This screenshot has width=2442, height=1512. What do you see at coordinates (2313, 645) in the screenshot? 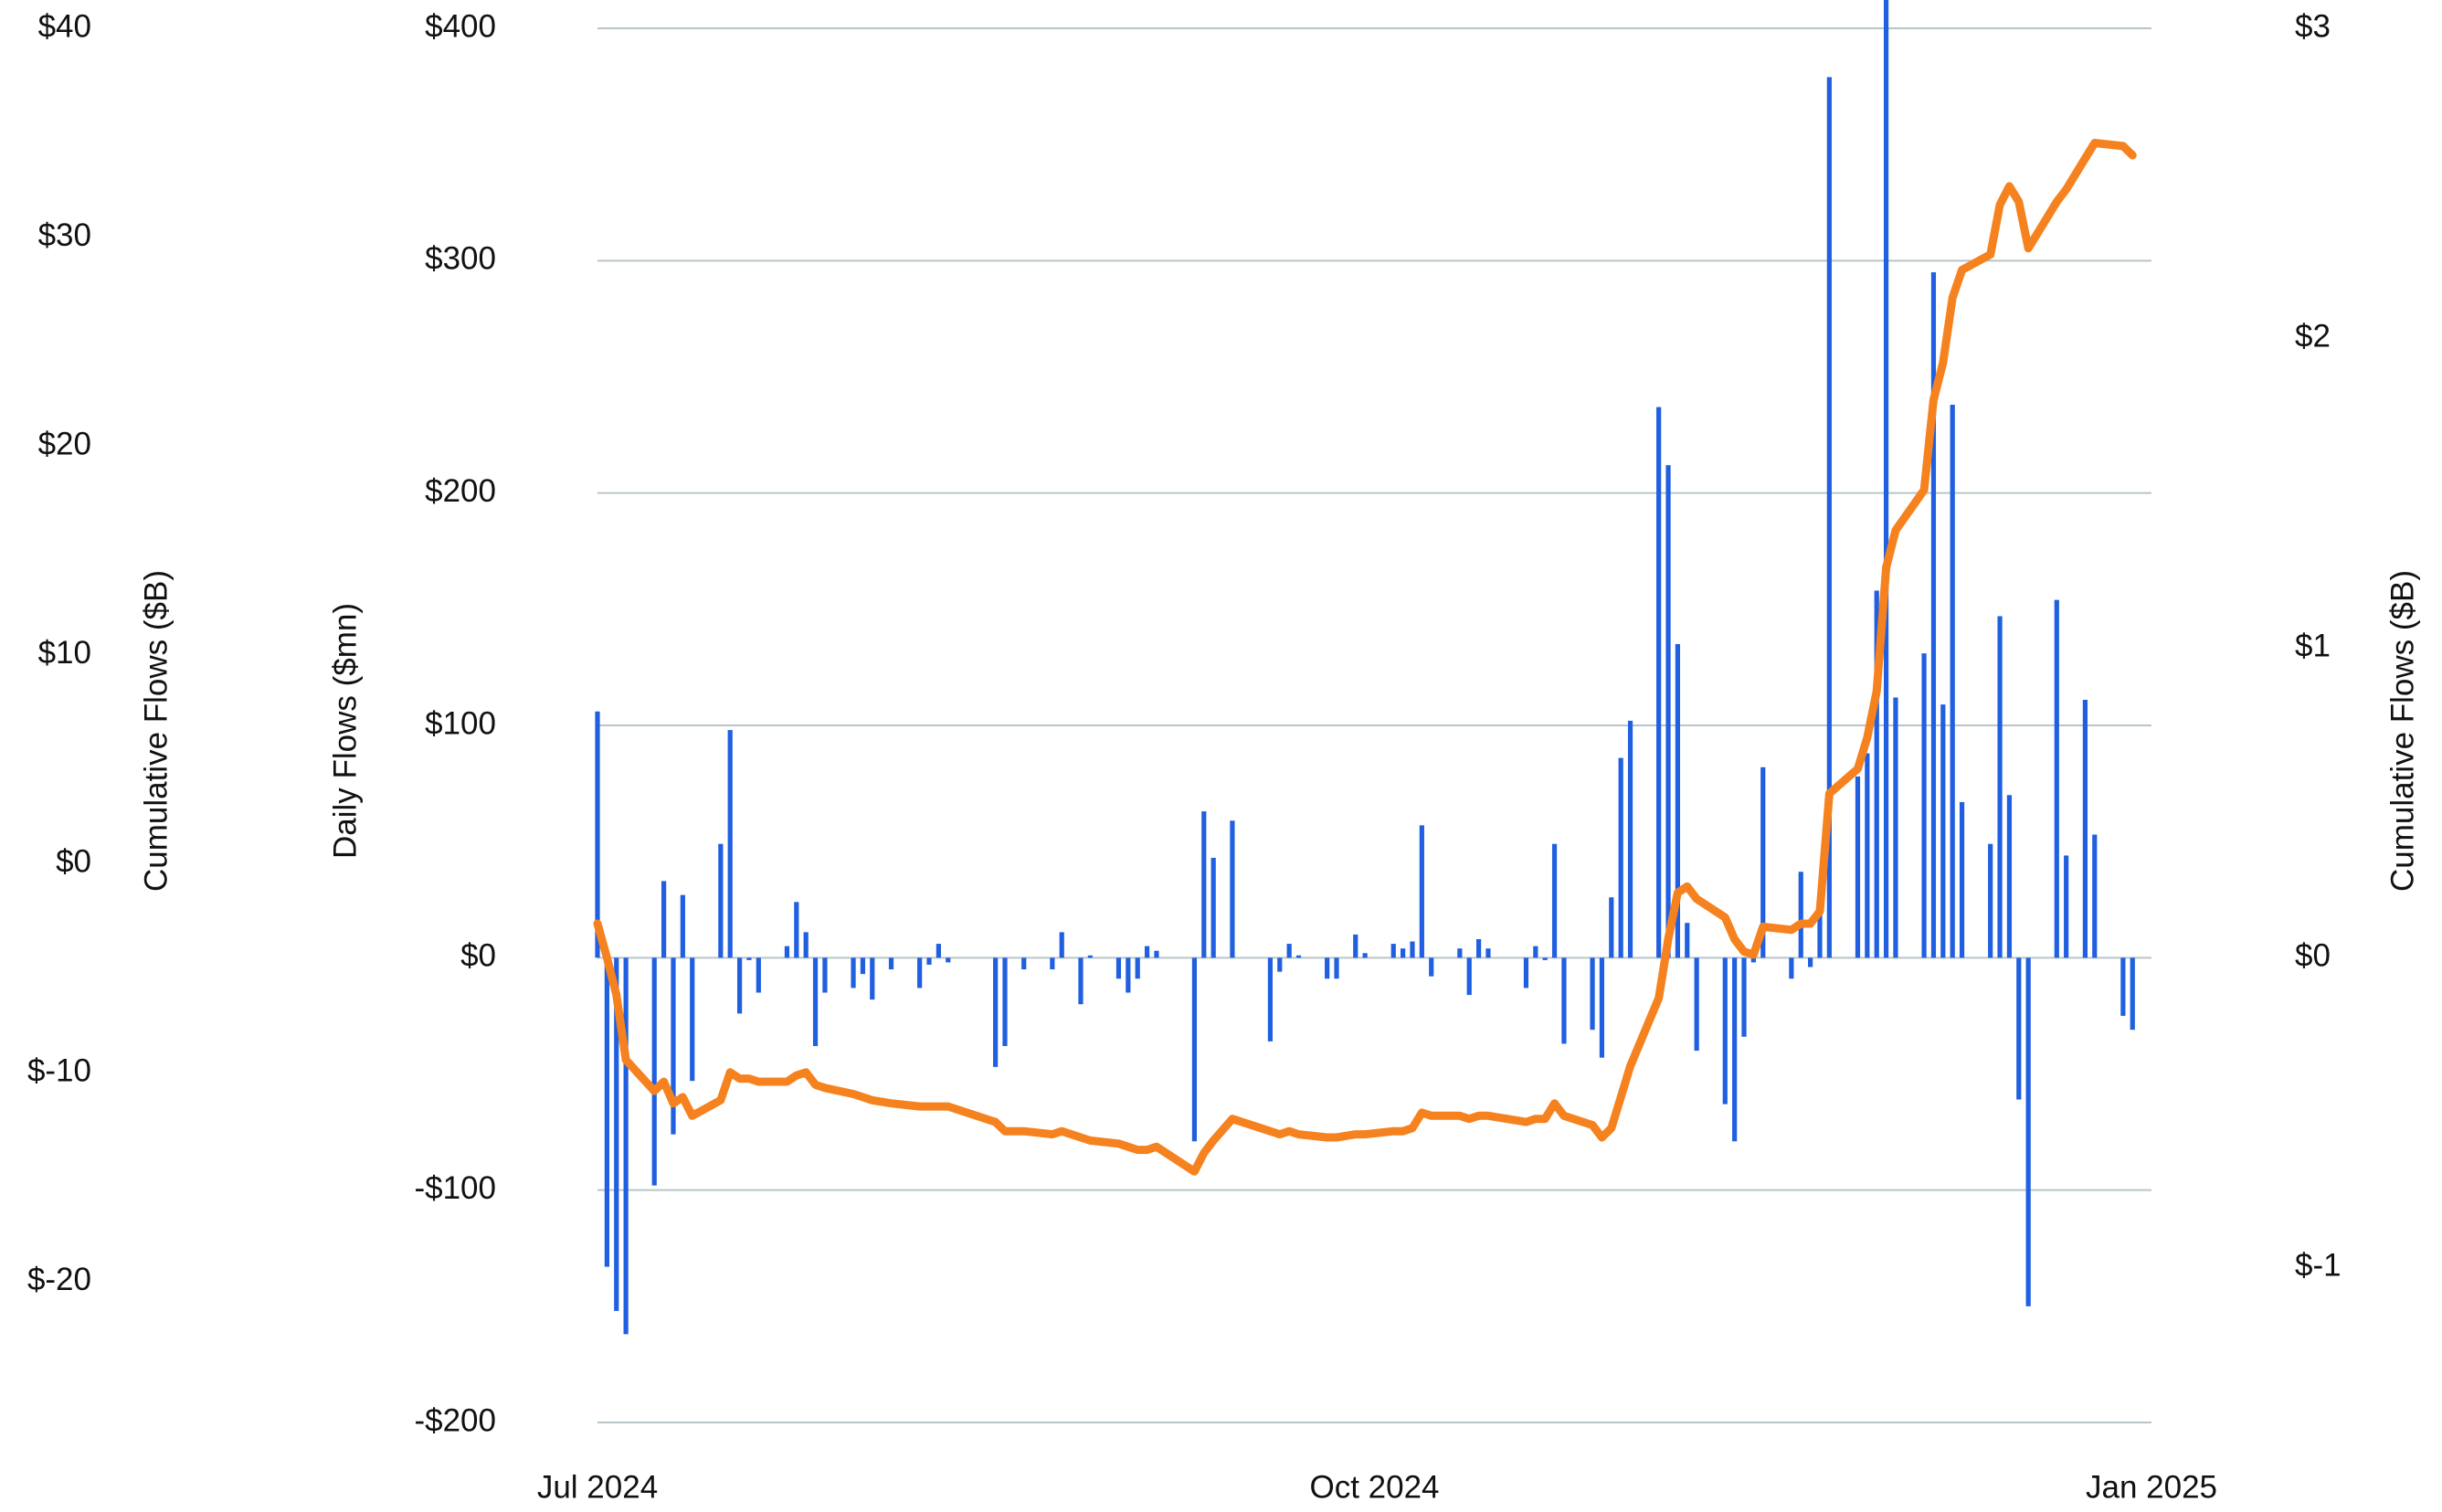
I see `y2-tick-label: $1` at bounding box center [2313, 645].